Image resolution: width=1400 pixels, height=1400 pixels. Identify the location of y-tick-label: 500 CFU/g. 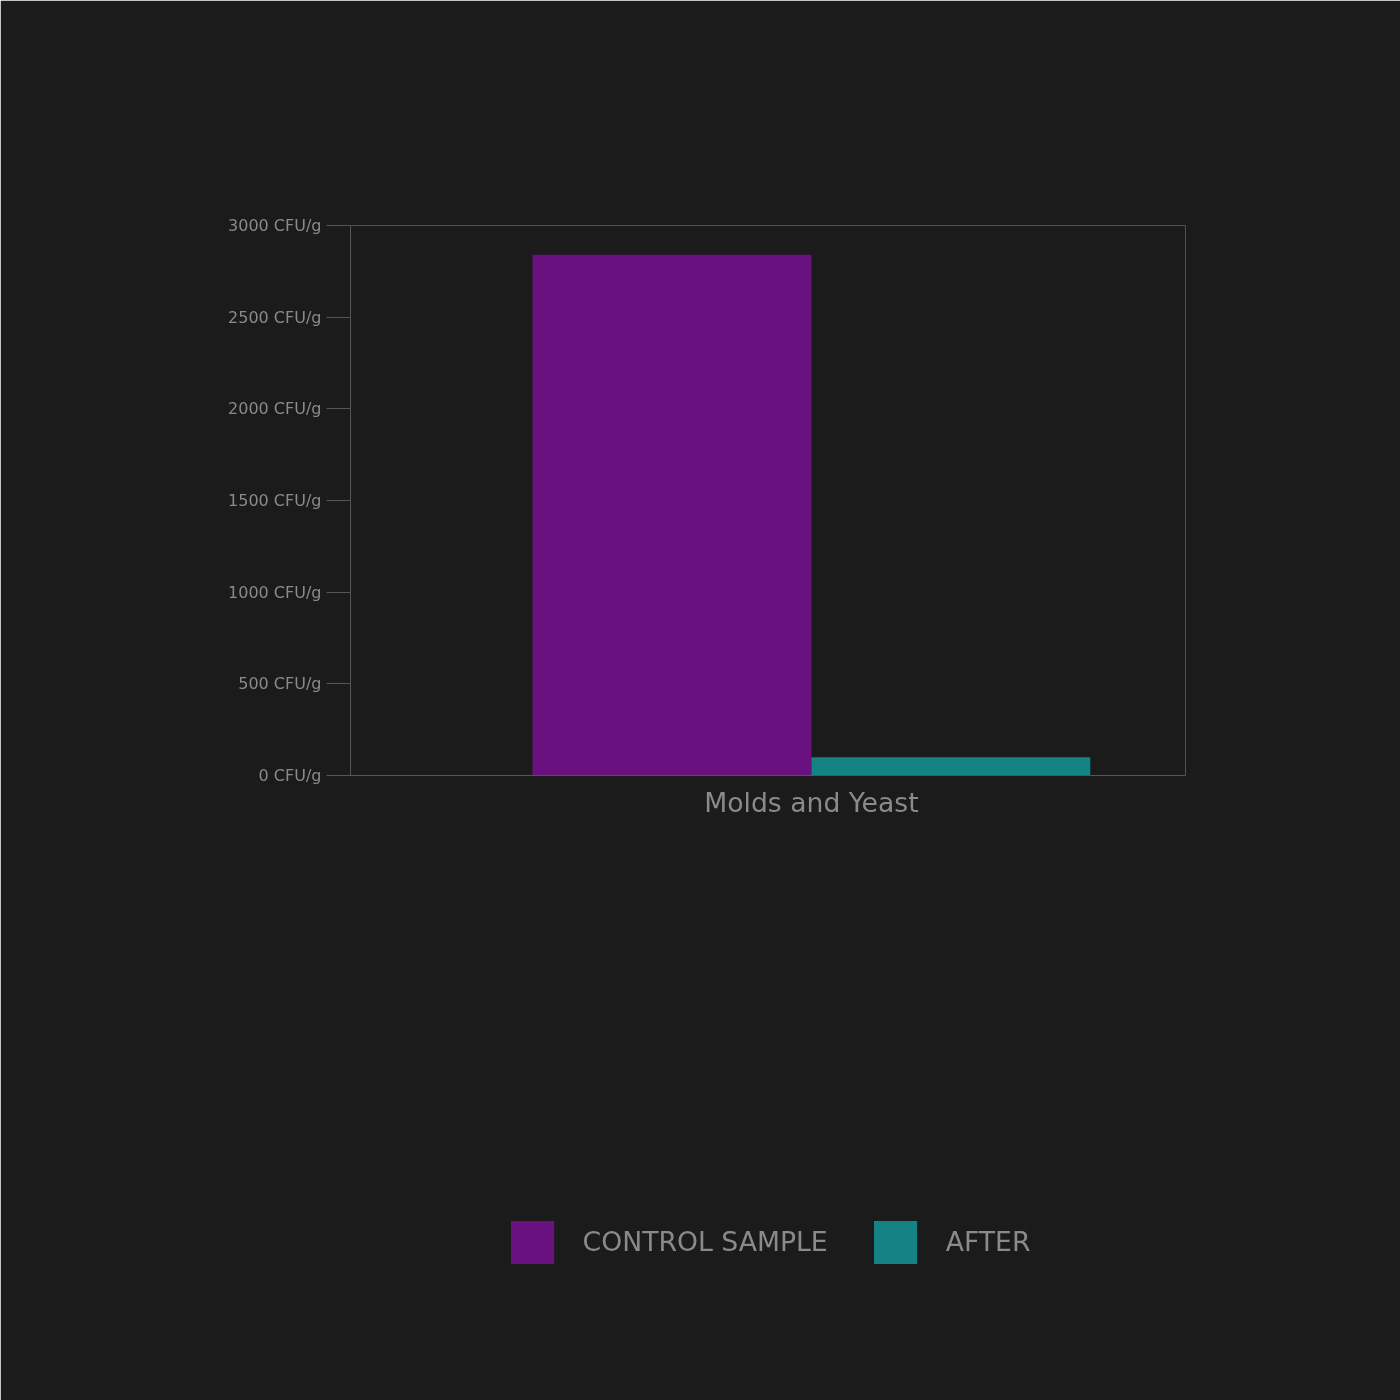
(280, 684).